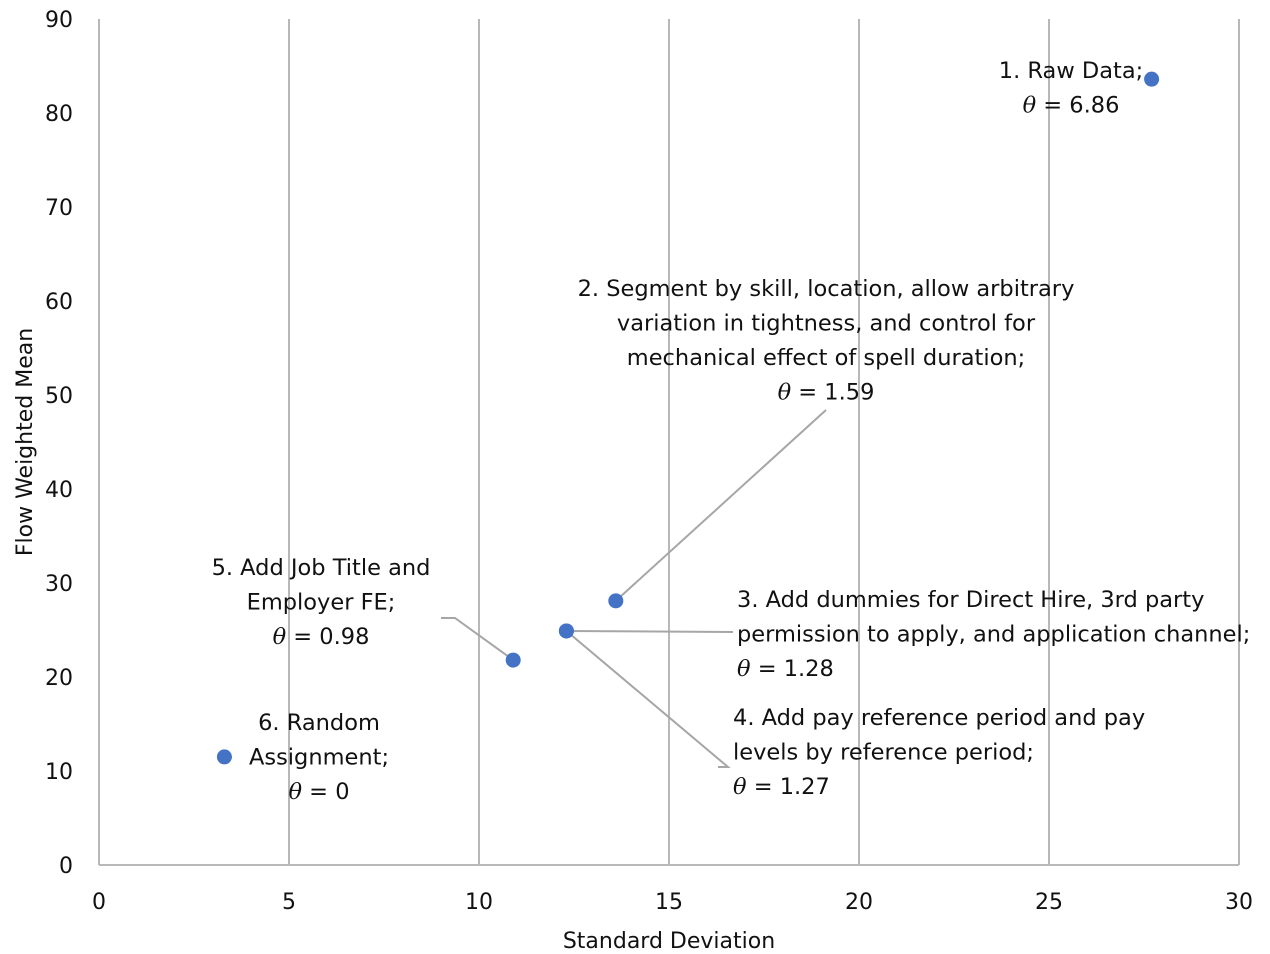 The height and width of the screenshot is (954, 1270). I want to click on annotation-line: θ = 0, so click(318, 792).